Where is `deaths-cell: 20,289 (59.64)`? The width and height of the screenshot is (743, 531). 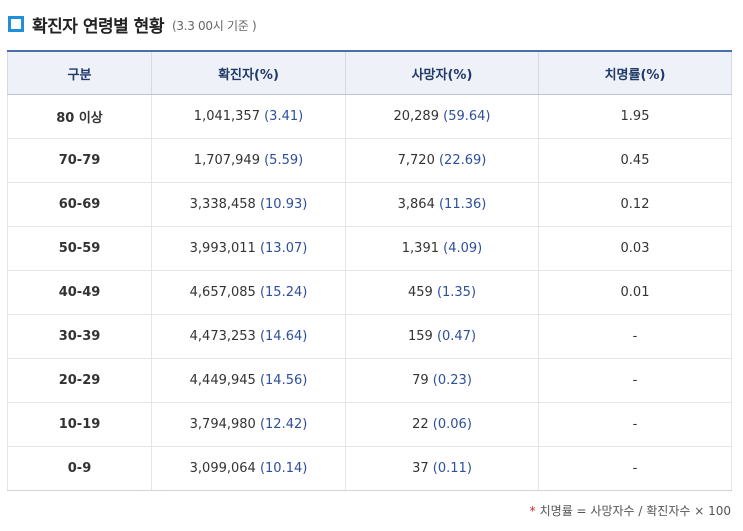
deaths-cell: 20,289 (59.64) is located at coordinates (442, 116).